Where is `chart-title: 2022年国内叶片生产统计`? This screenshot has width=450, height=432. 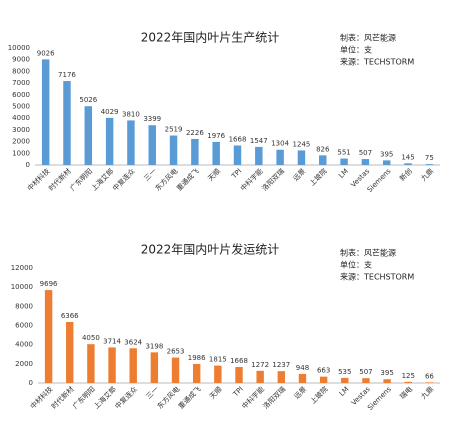 chart-title: 2022年国内叶片生产统计 is located at coordinates (210, 38).